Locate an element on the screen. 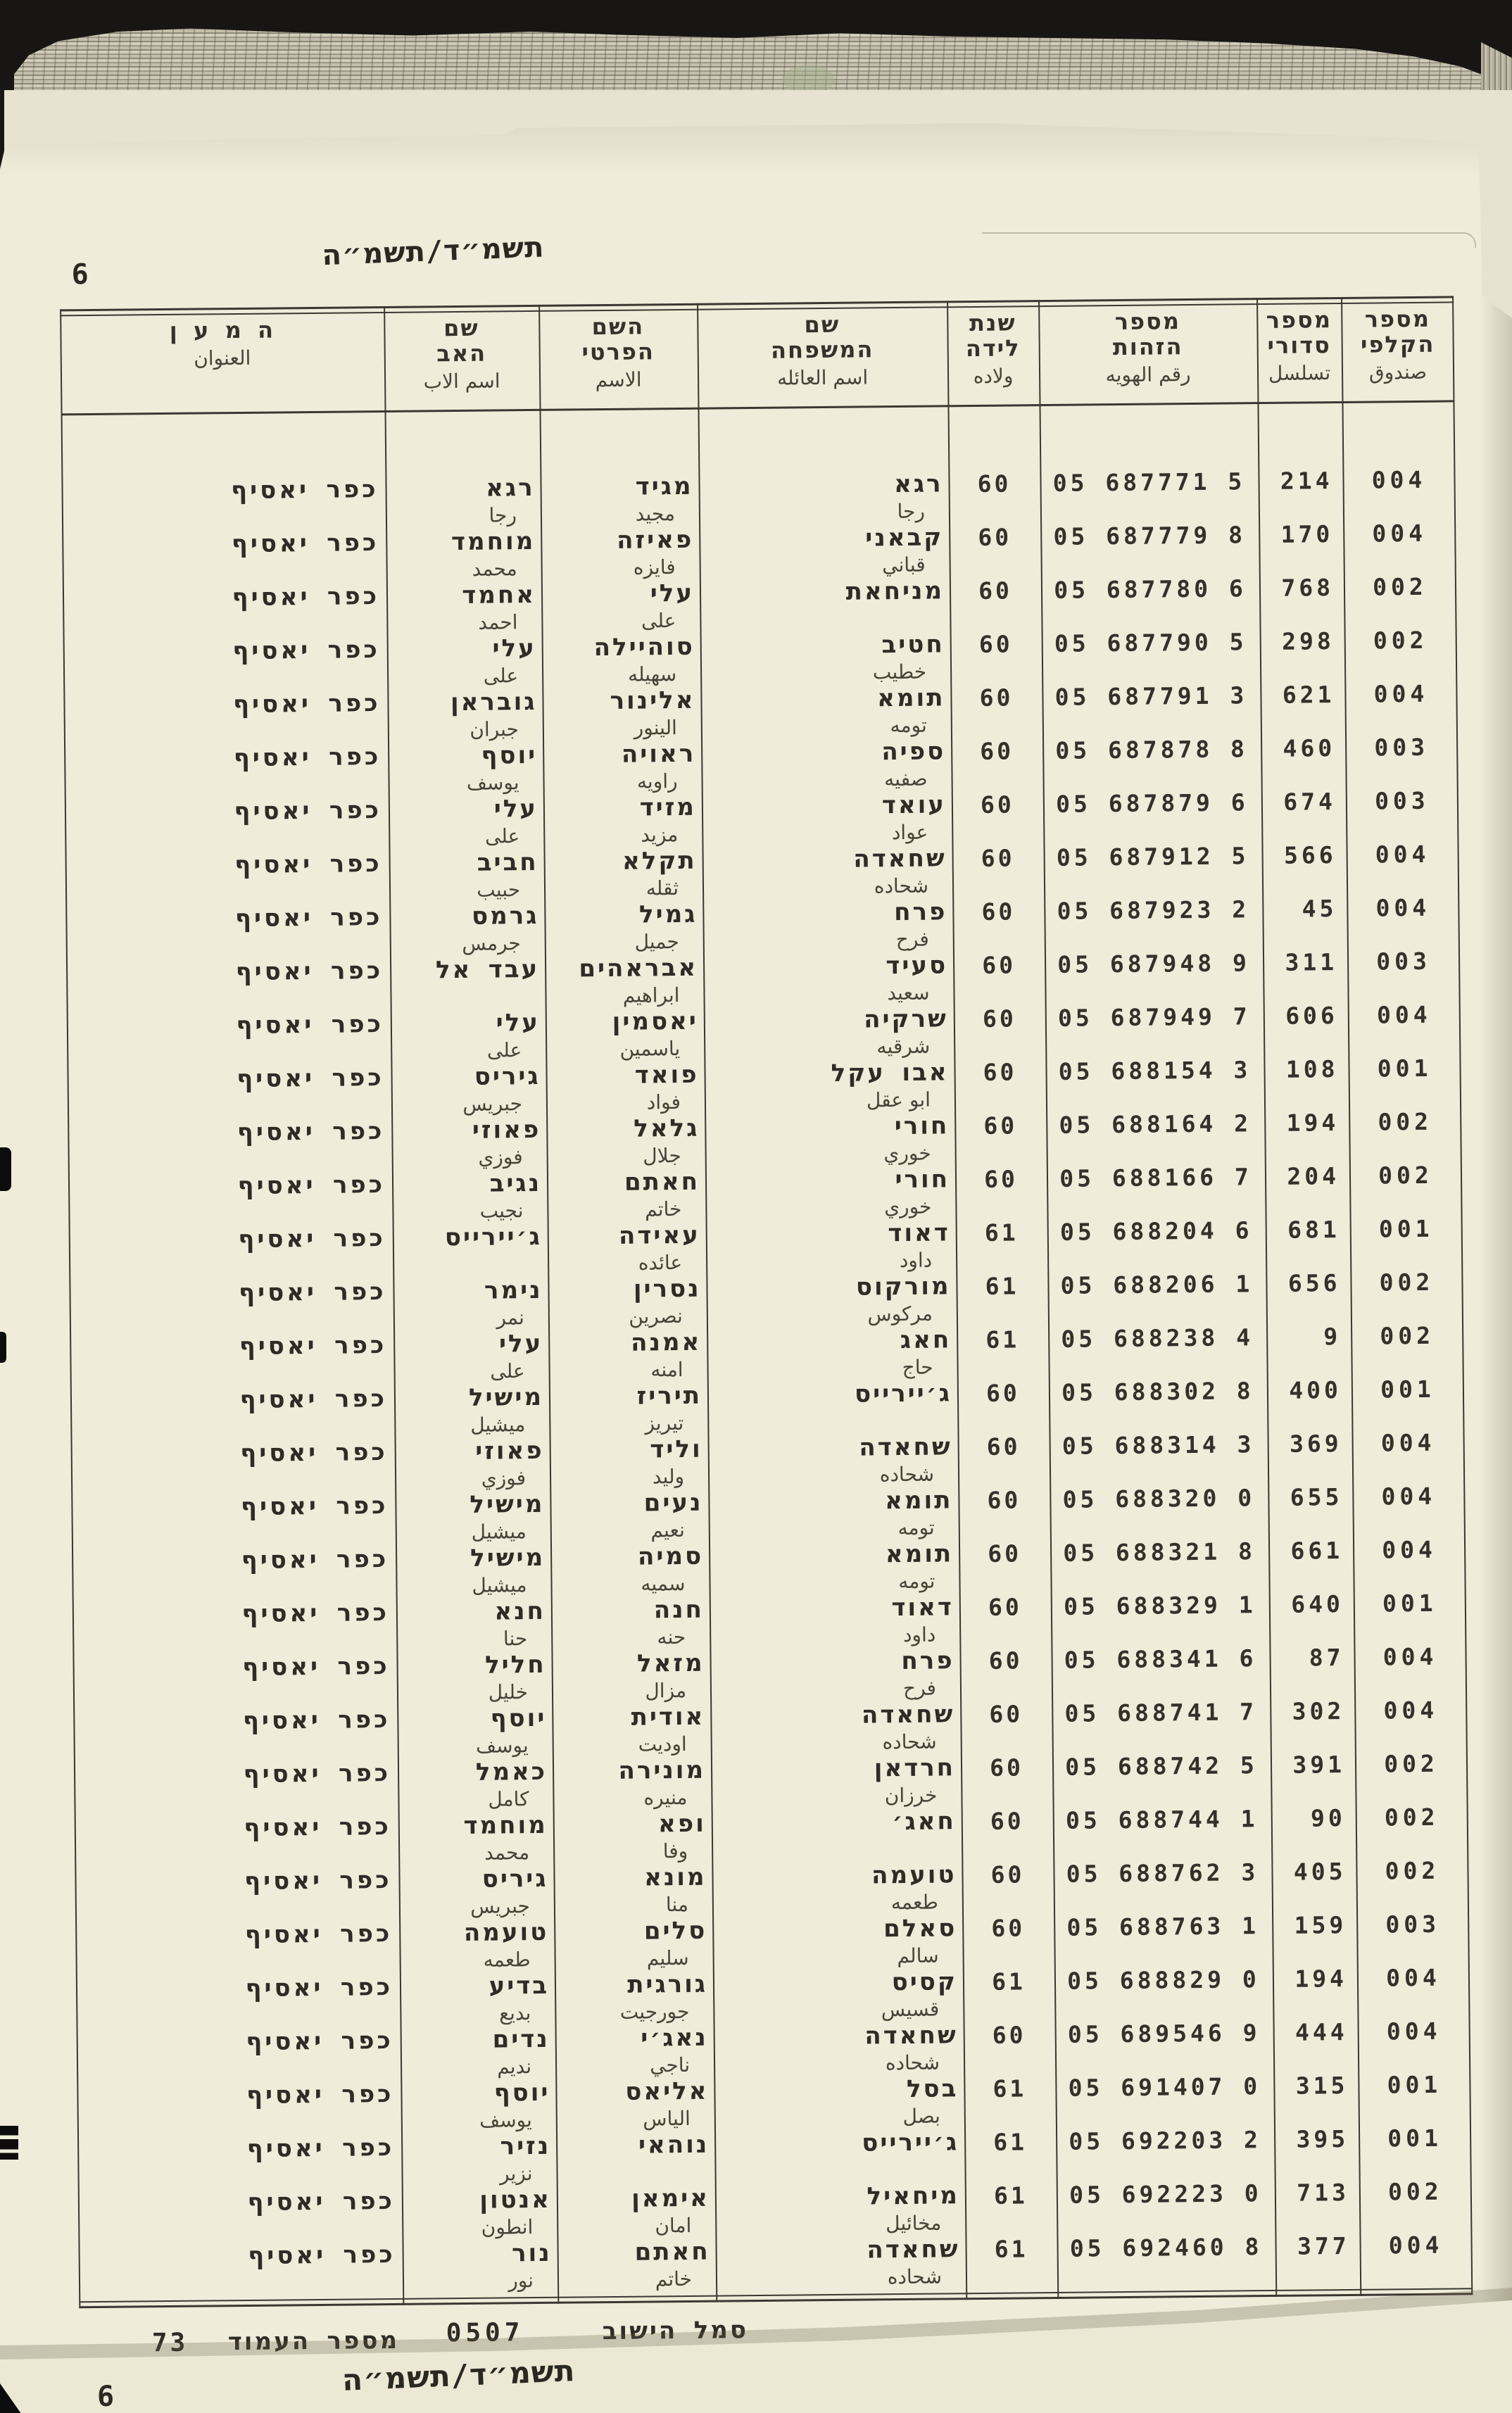 The image size is (1512, 2413). cell-first-name: אלינור الينور is located at coordinates (622, 714).